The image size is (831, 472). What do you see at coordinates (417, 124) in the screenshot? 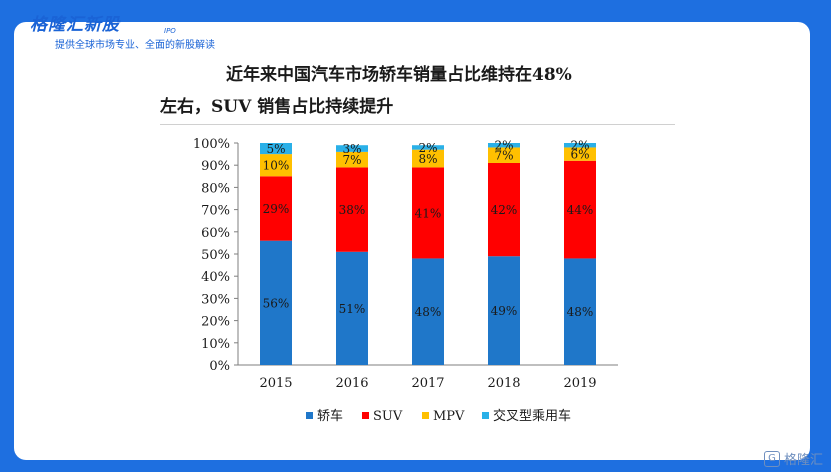
I see `title-divider` at bounding box center [417, 124].